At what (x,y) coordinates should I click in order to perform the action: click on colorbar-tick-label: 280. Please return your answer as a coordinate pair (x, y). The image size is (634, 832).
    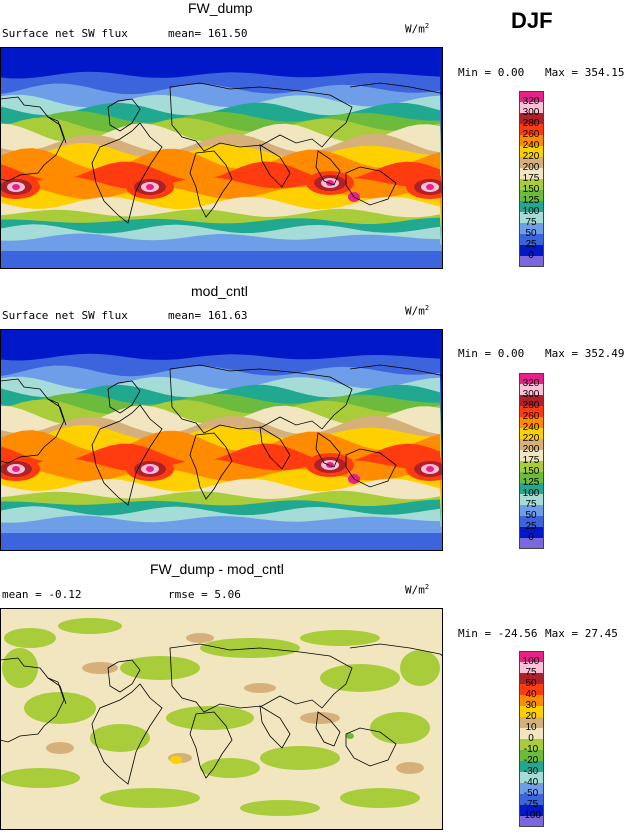
    Looking at the image, I should click on (531, 405).